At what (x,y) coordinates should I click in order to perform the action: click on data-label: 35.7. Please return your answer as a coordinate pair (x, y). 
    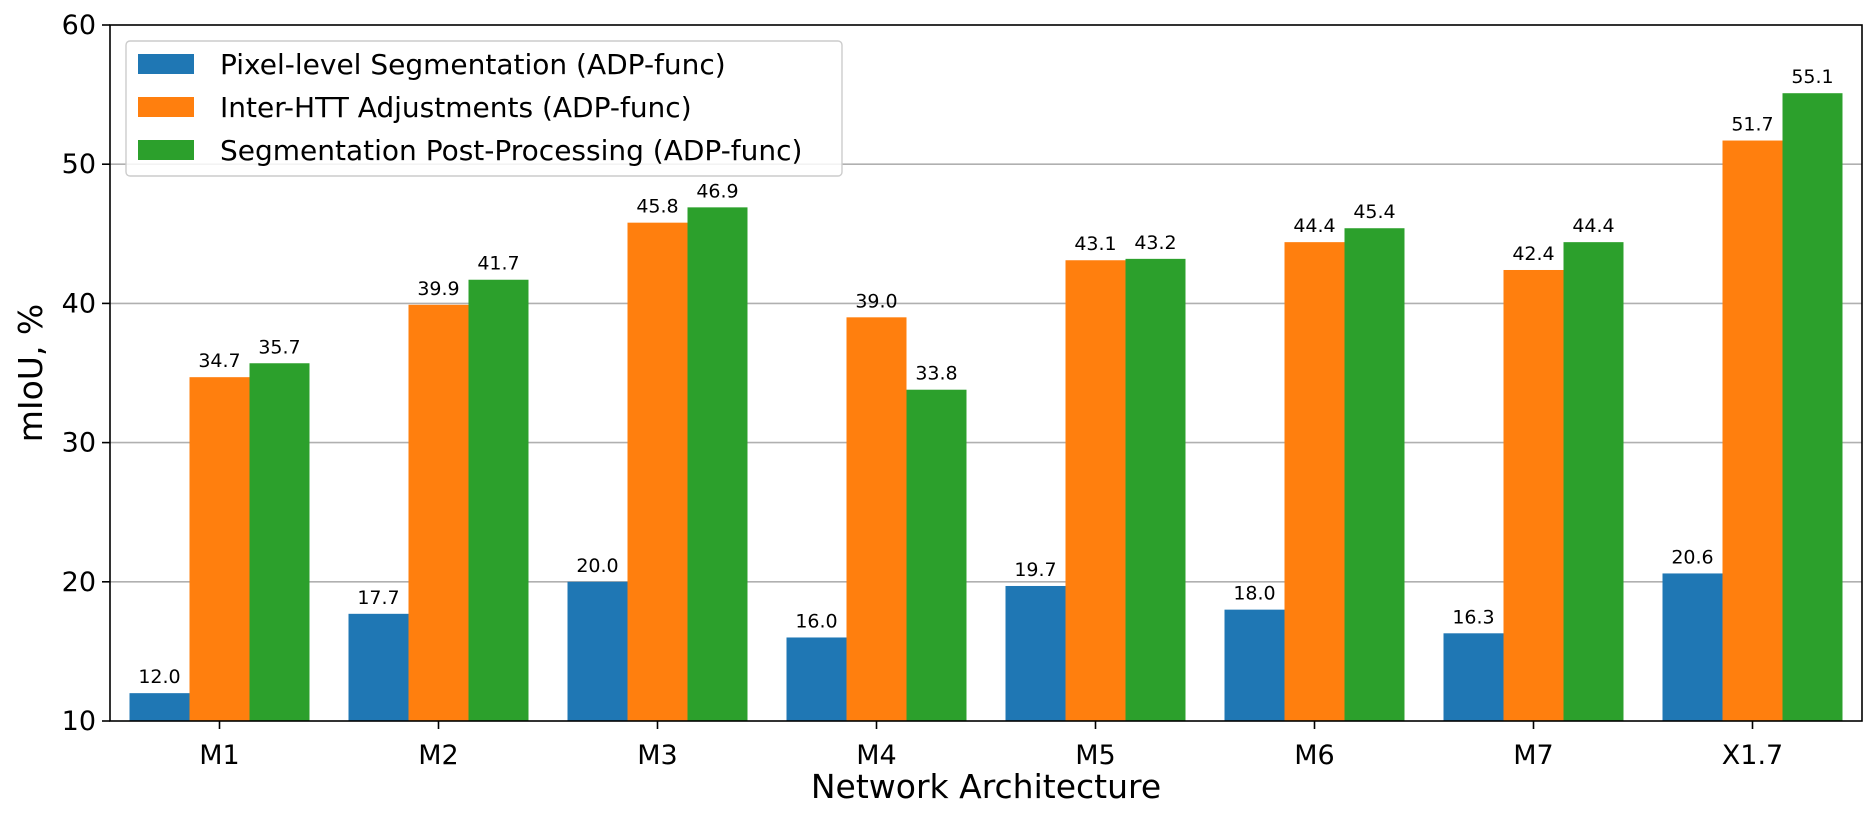
    Looking at the image, I should click on (279, 347).